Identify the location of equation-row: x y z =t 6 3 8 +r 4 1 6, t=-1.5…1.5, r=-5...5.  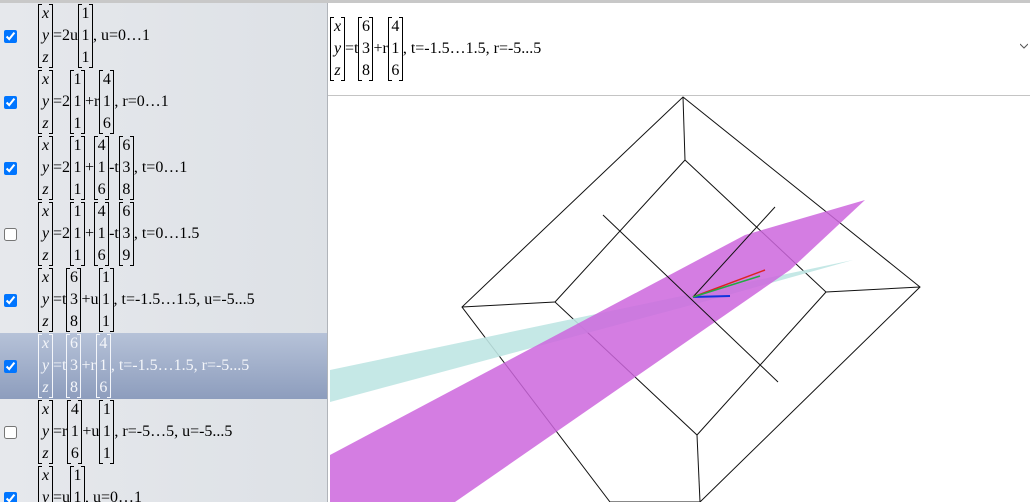
(163, 366).